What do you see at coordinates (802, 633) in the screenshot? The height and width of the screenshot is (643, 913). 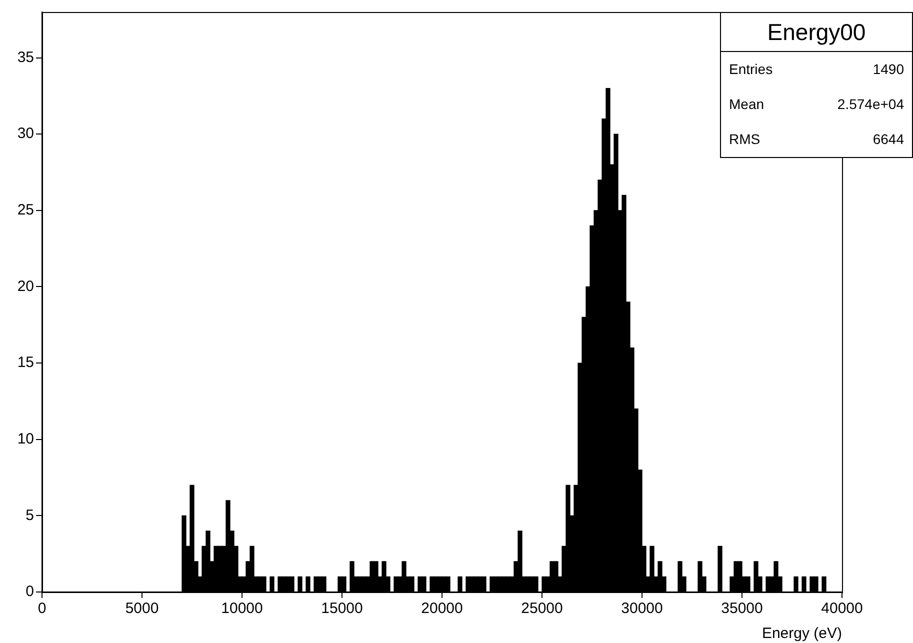 I see `x-axis-title: Energy (eV)` at bounding box center [802, 633].